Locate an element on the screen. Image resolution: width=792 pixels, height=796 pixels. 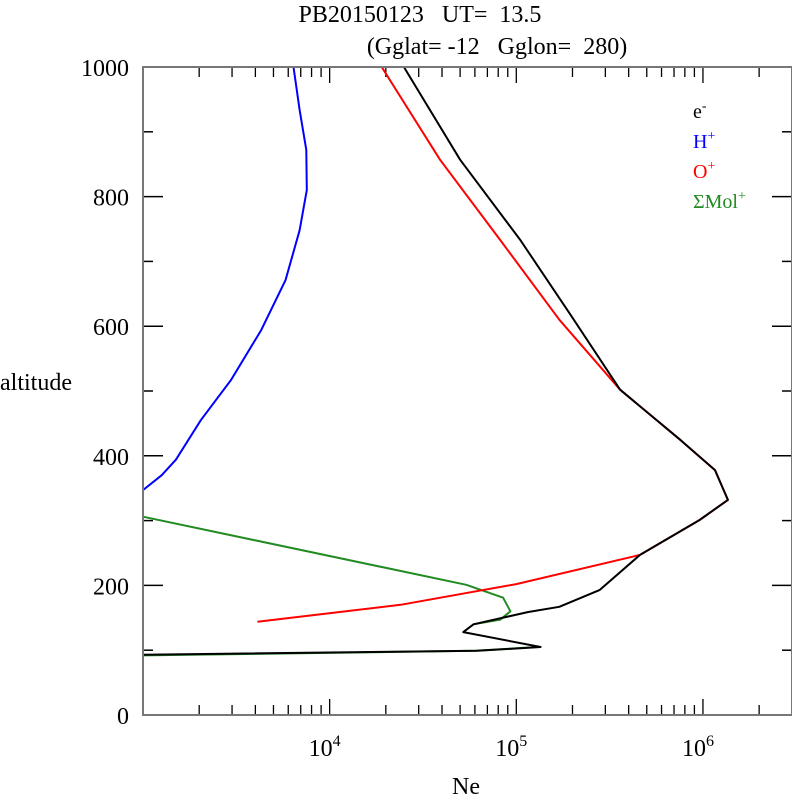
legend-entry: O+ is located at coordinates (704, 171).